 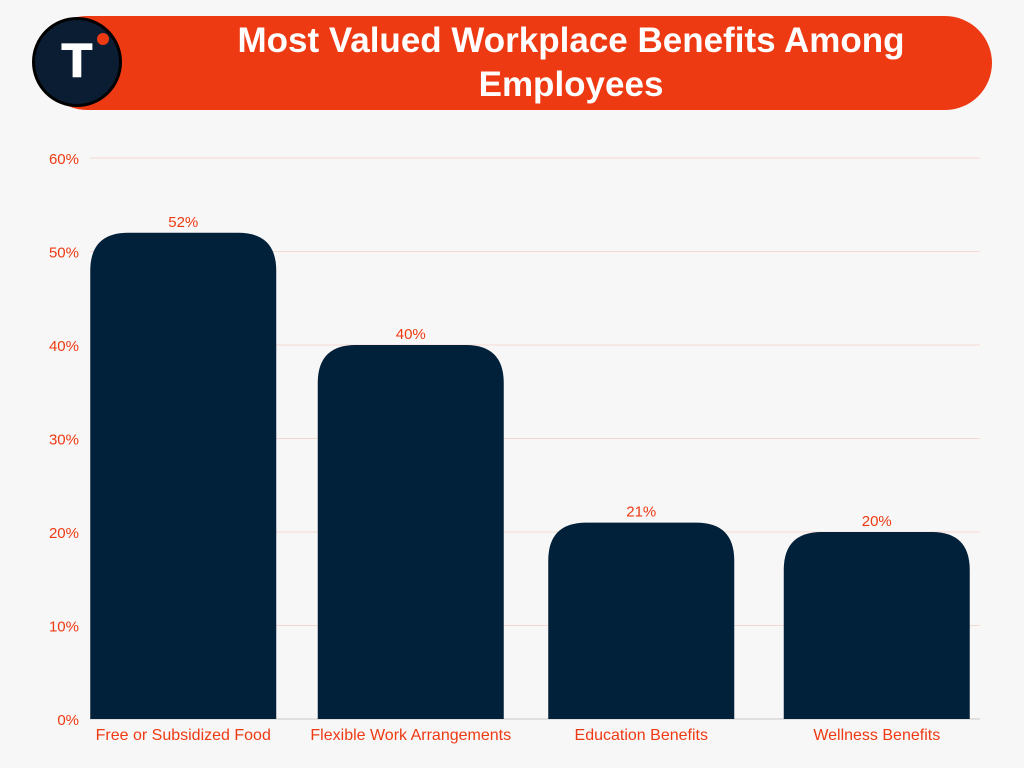 I want to click on y-axis-ticks: 0% 10% 20% 30% 40% 50% 60%, so click(x=64, y=440).